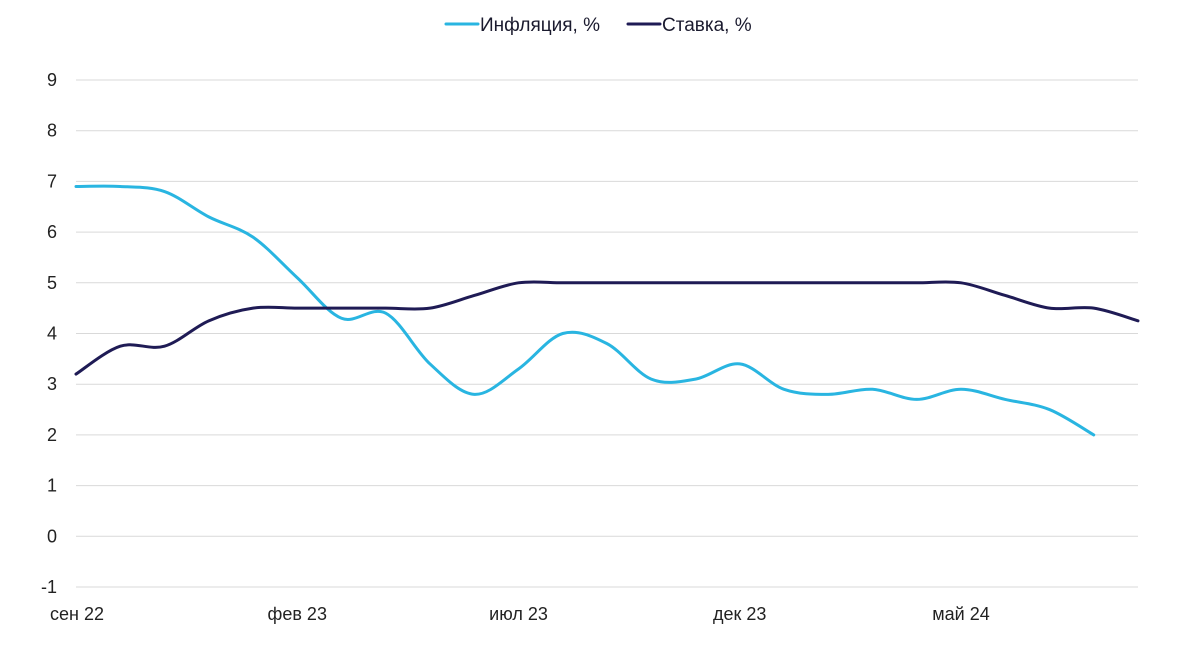  Describe the element at coordinates (49, 587) in the screenshot. I see `y-tick-label: -1` at that location.